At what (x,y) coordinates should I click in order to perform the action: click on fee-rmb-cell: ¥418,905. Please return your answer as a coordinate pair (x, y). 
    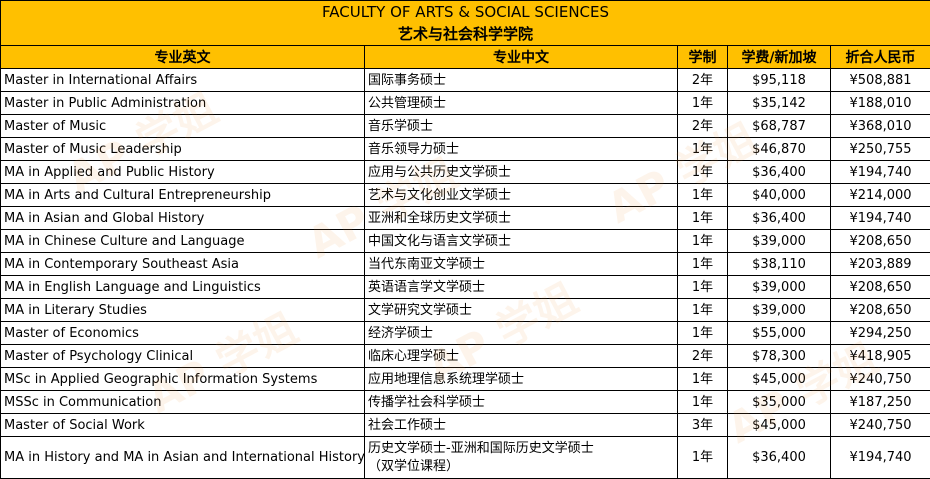
    Looking at the image, I should click on (880, 356).